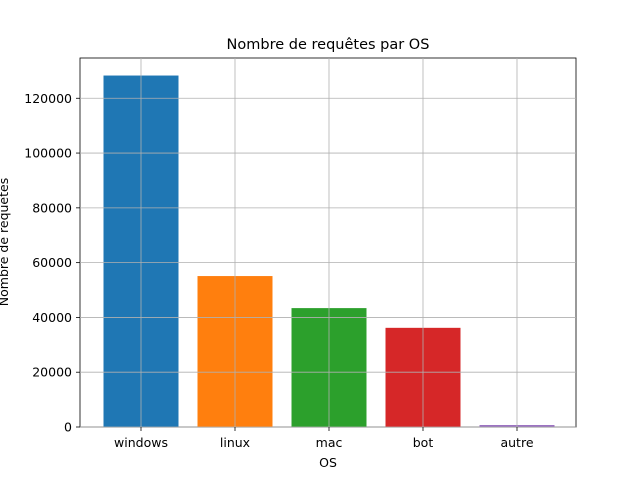 This screenshot has width=640, height=480. What do you see at coordinates (423, 442) in the screenshot?
I see `x-tick-label: bot` at bounding box center [423, 442].